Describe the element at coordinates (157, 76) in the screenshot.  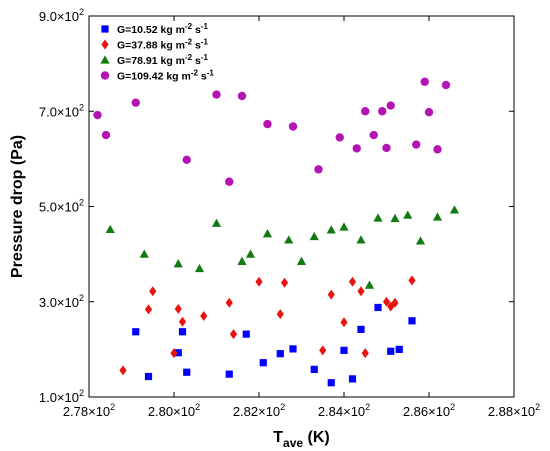
I see `legend-item: G=109.42 kg m-2 s-1` at that location.